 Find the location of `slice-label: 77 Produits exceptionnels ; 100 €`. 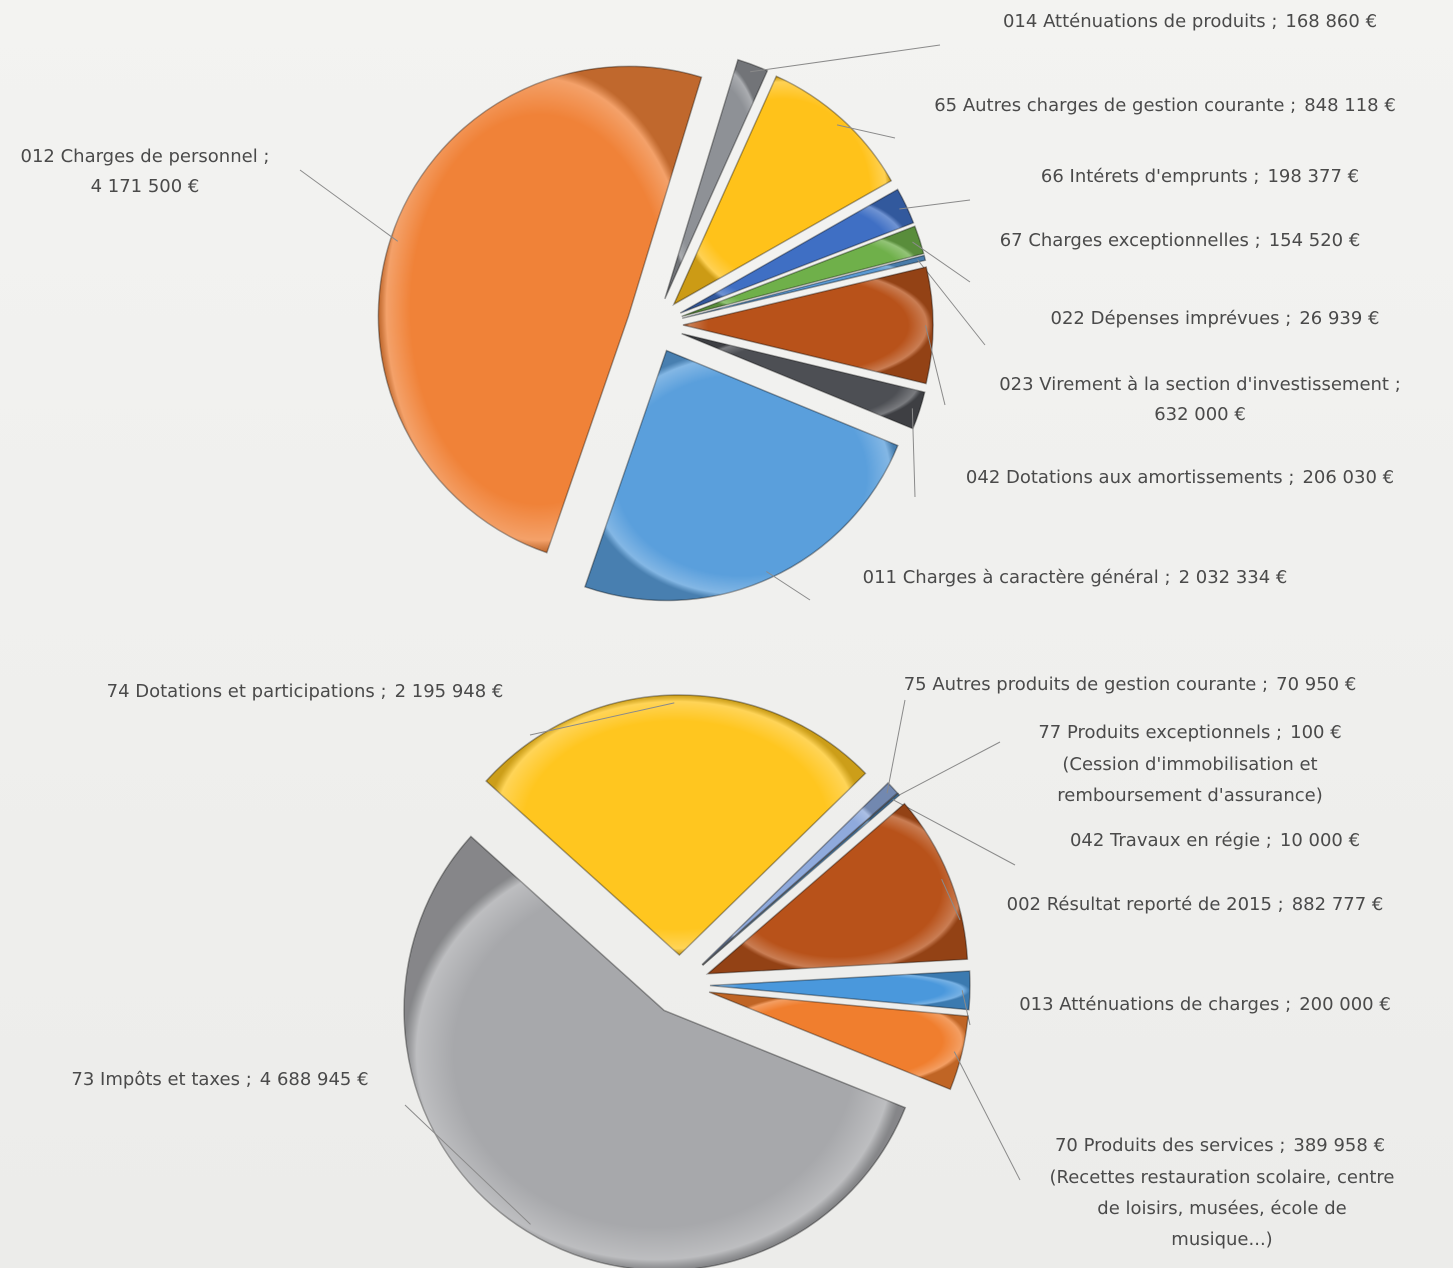

slice-label: 77 Produits exceptionnels ; 100 € is located at coordinates (1189, 732).